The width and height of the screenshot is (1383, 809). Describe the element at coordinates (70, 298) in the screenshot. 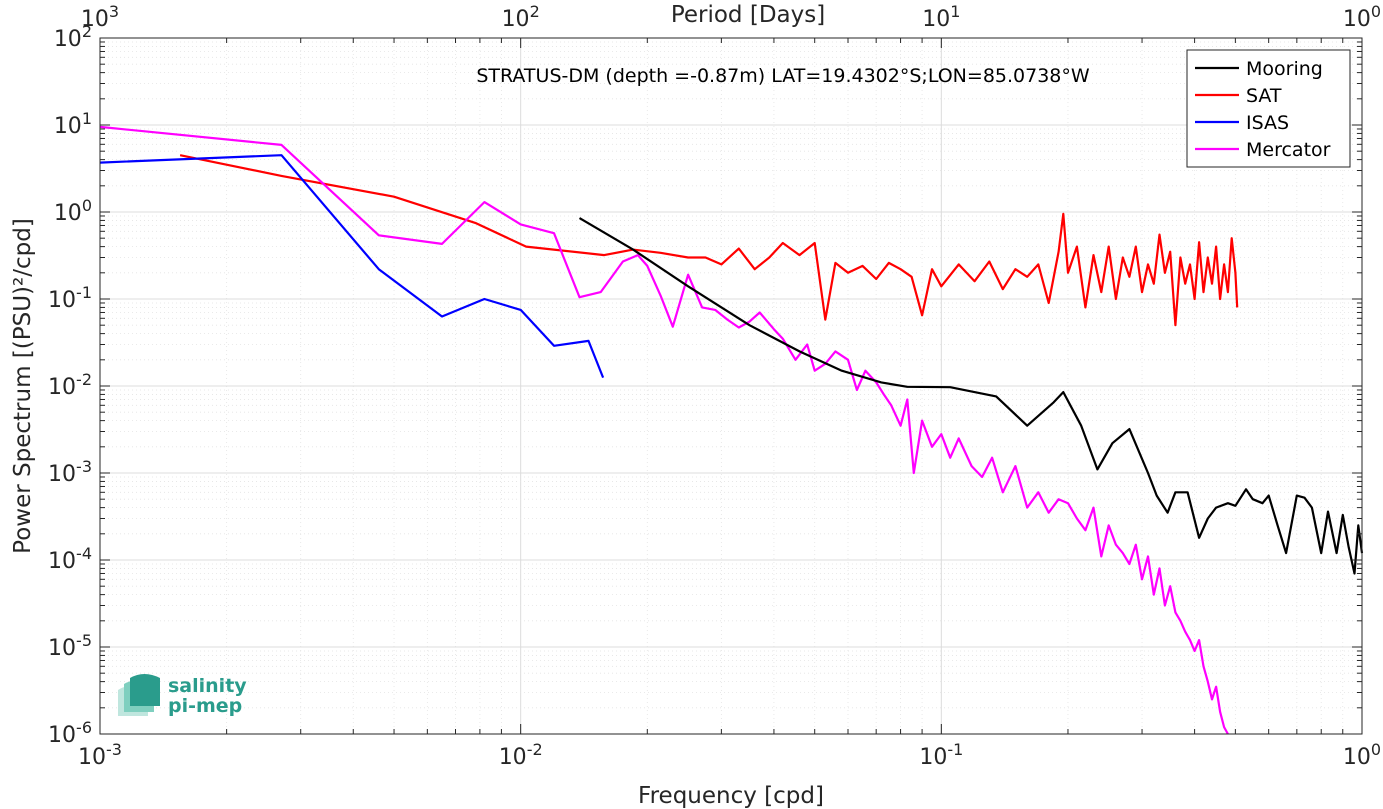

I see `y-tick-label: 10⁻¹` at that location.